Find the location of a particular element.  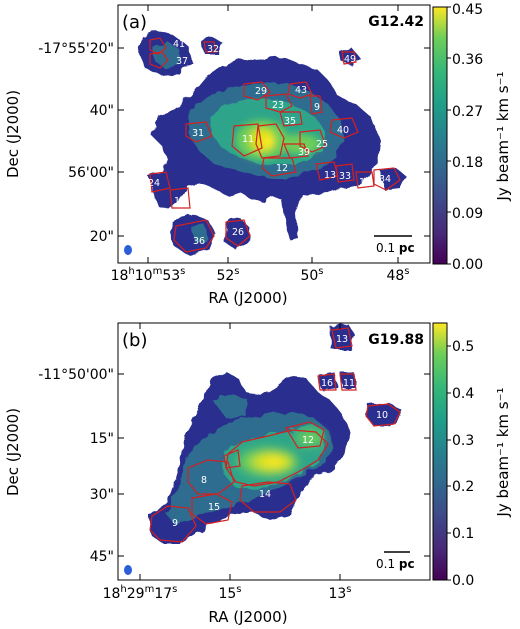

b-cb-5: 0.0 is located at coordinates (463, 581).